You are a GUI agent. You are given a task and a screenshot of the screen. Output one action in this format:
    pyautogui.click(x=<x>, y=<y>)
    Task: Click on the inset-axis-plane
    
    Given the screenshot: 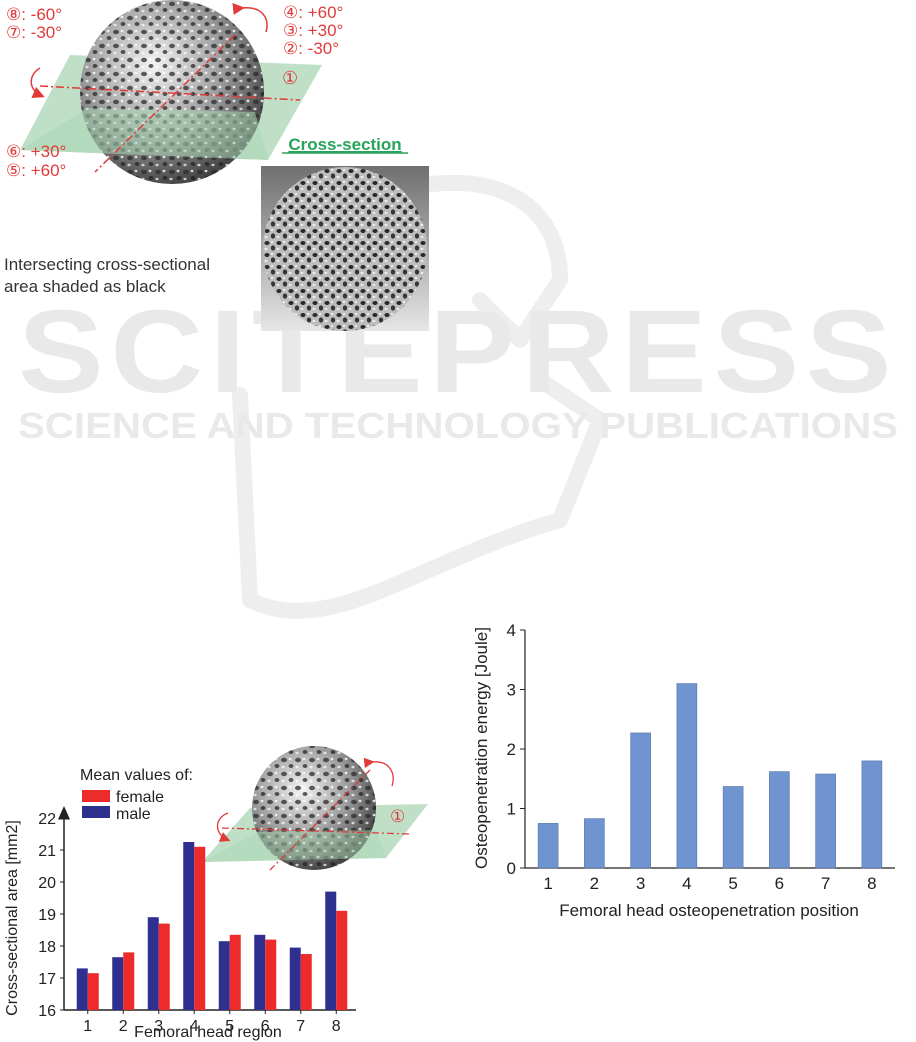 What is the action you would take?
    pyautogui.click(x=316, y=831)
    